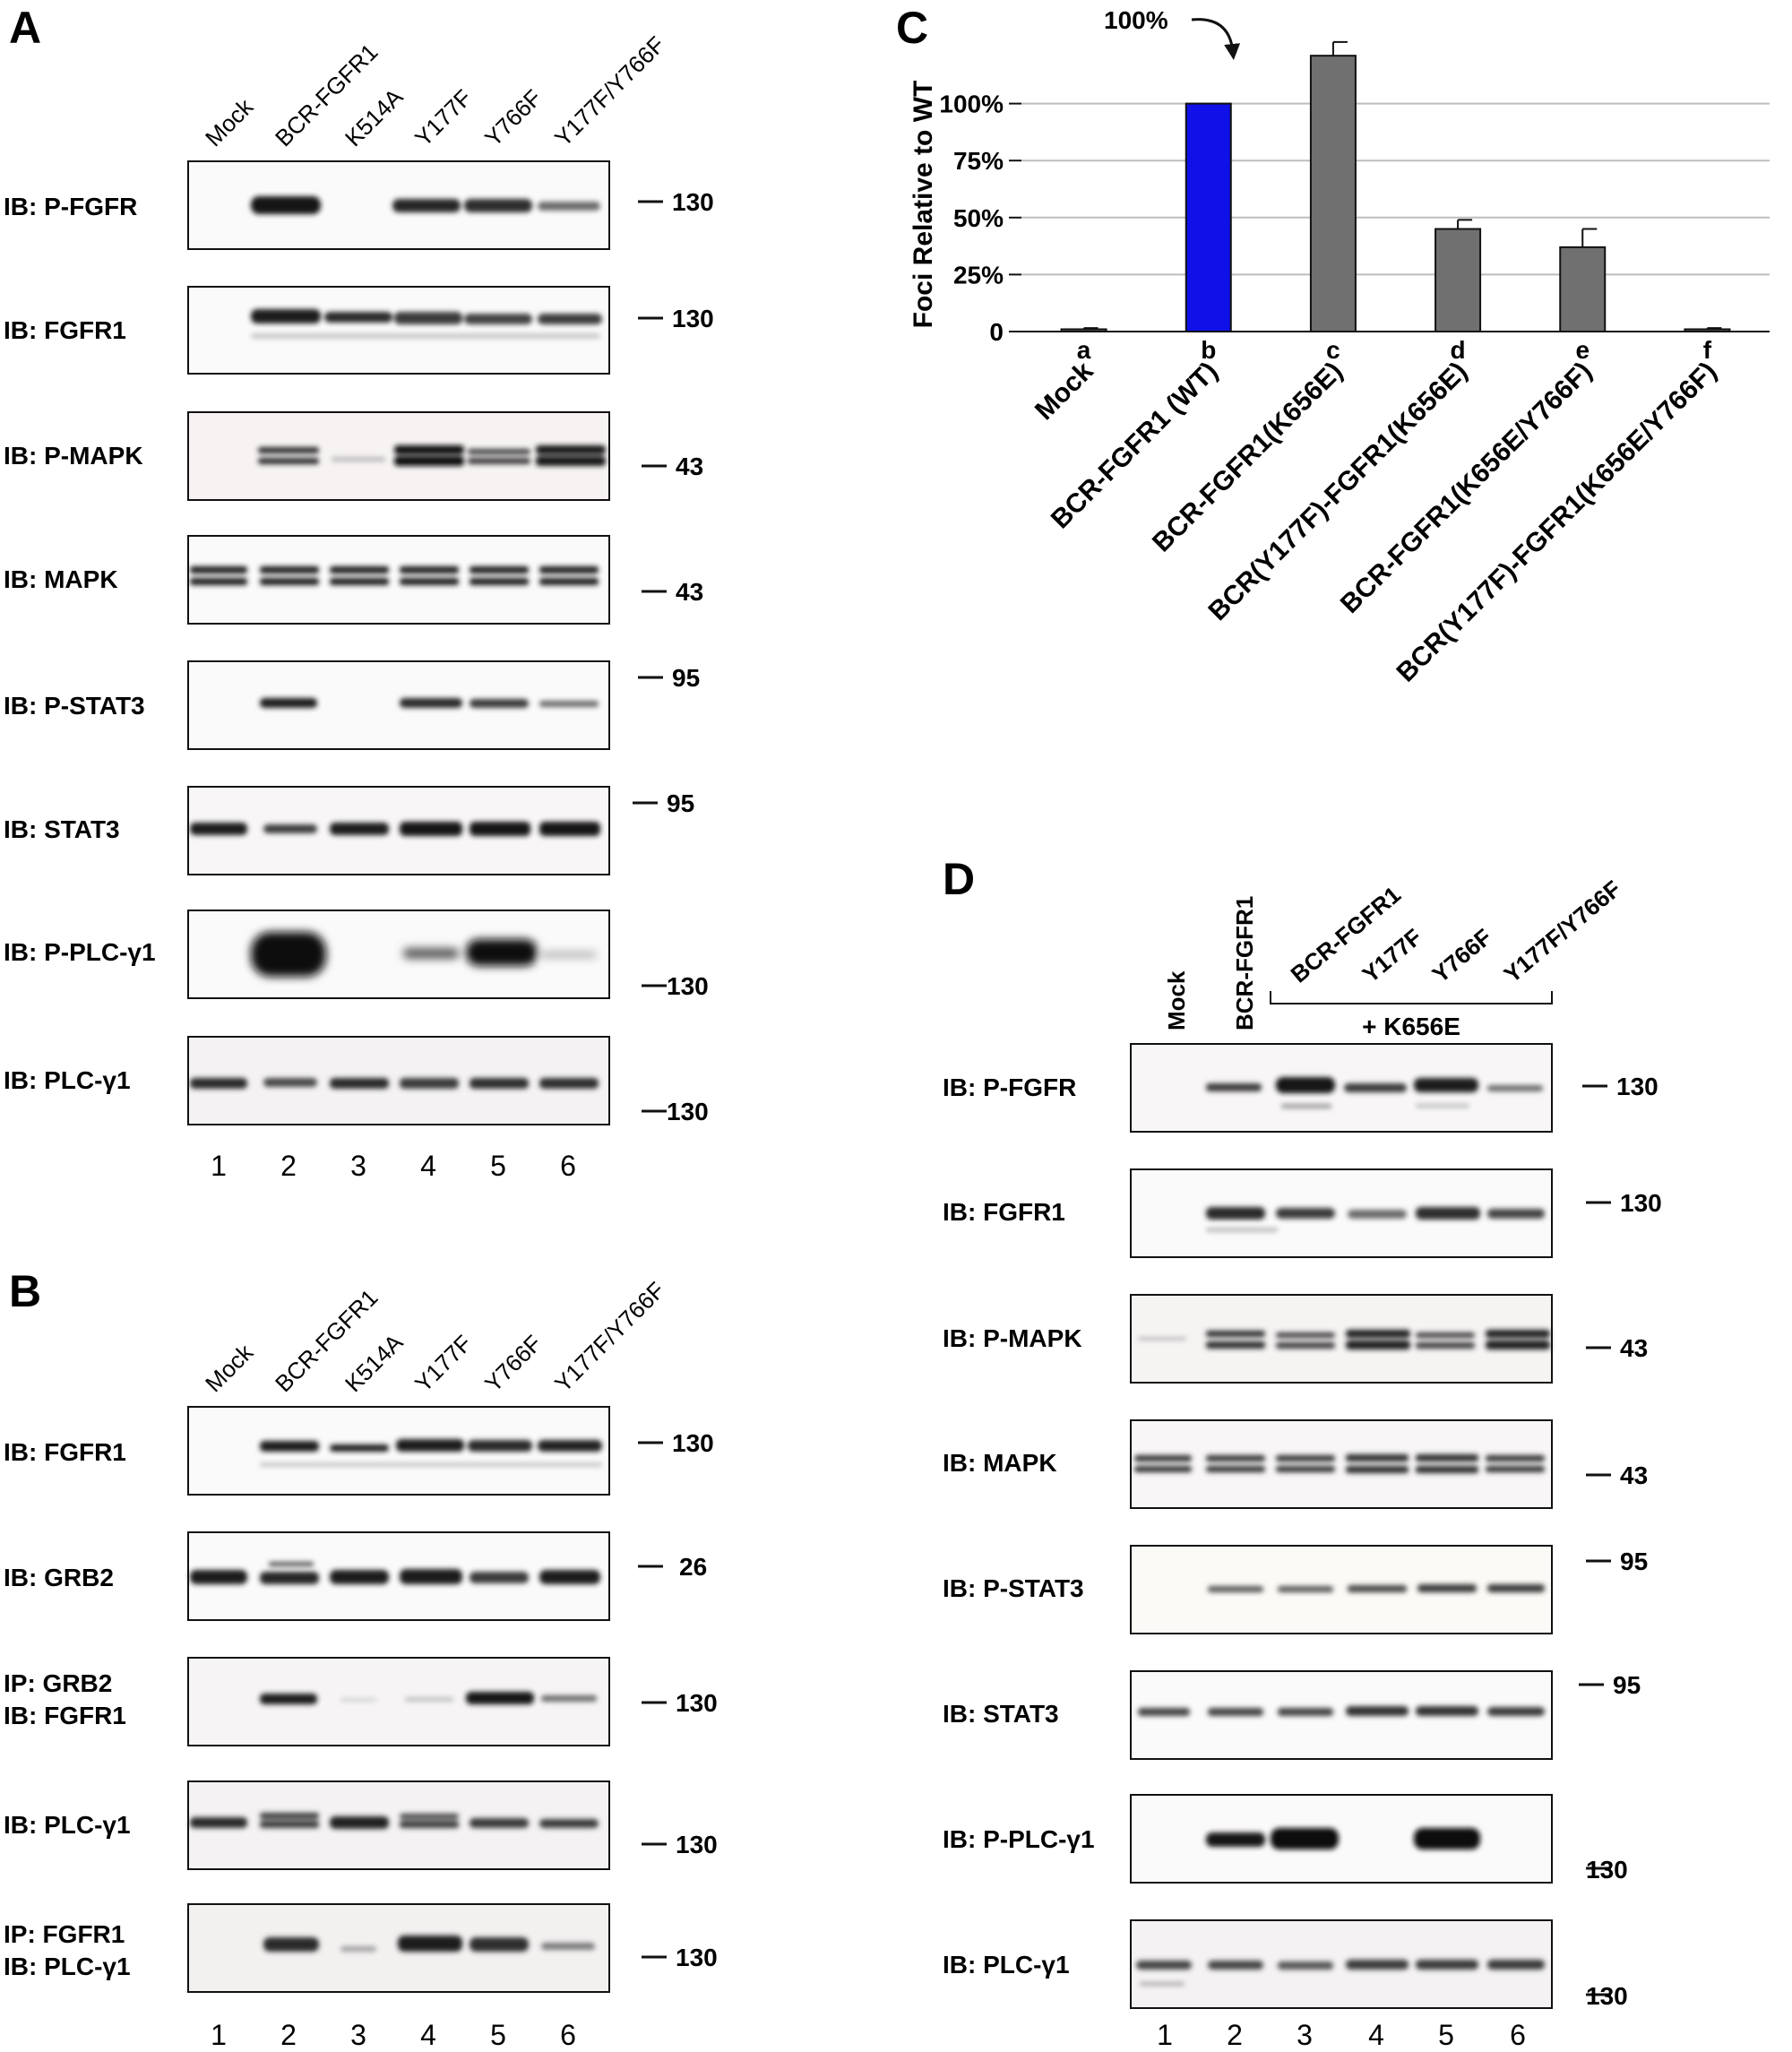 The width and height of the screenshot is (1792, 2052). I want to click on blot-label: IB: STAT3, so click(62, 829).